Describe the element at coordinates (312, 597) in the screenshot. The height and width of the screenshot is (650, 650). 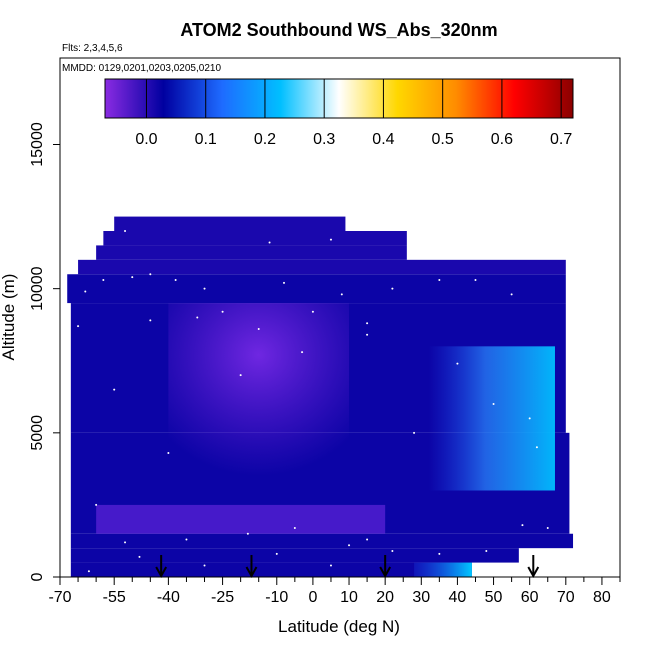
I see `x-tick-label: 0` at that location.